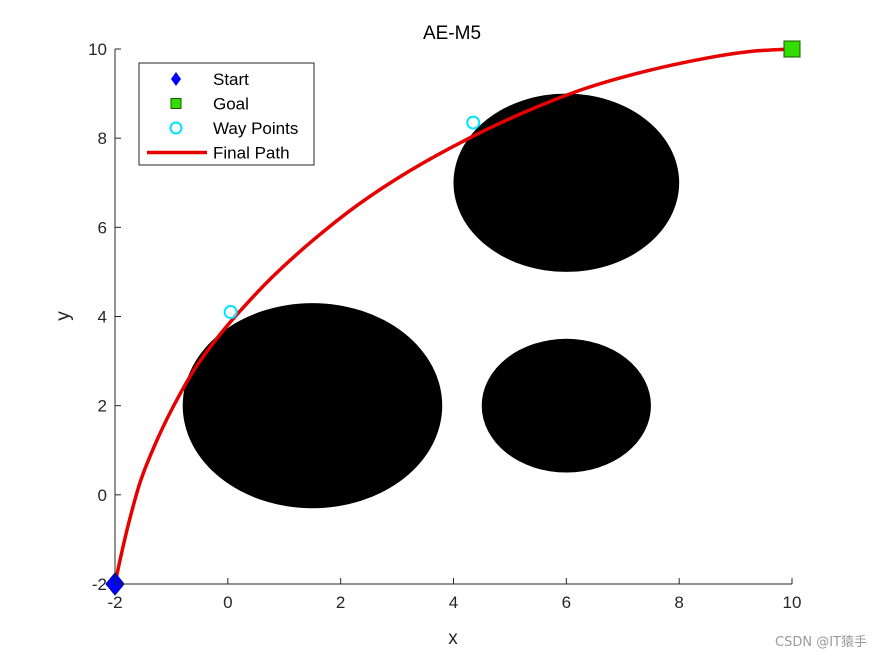 Image resolution: width=875 pixels, height=656 pixels. I want to click on y-tick-label: 2, so click(102, 406).